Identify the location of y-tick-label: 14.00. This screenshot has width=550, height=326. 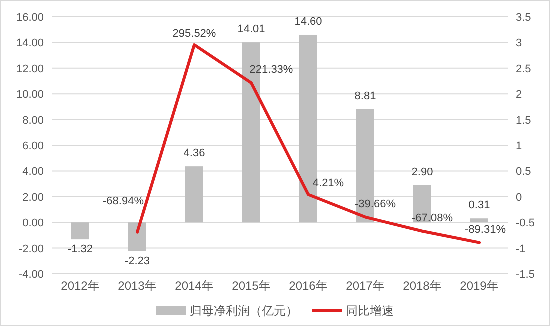
(30, 44).